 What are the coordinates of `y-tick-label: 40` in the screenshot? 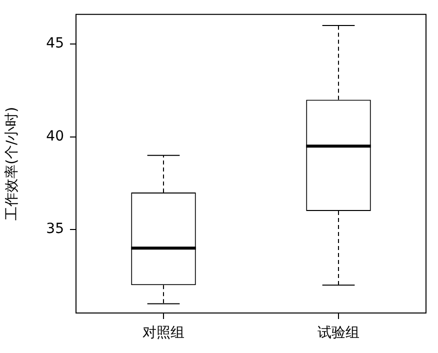 It's located at (55, 136).